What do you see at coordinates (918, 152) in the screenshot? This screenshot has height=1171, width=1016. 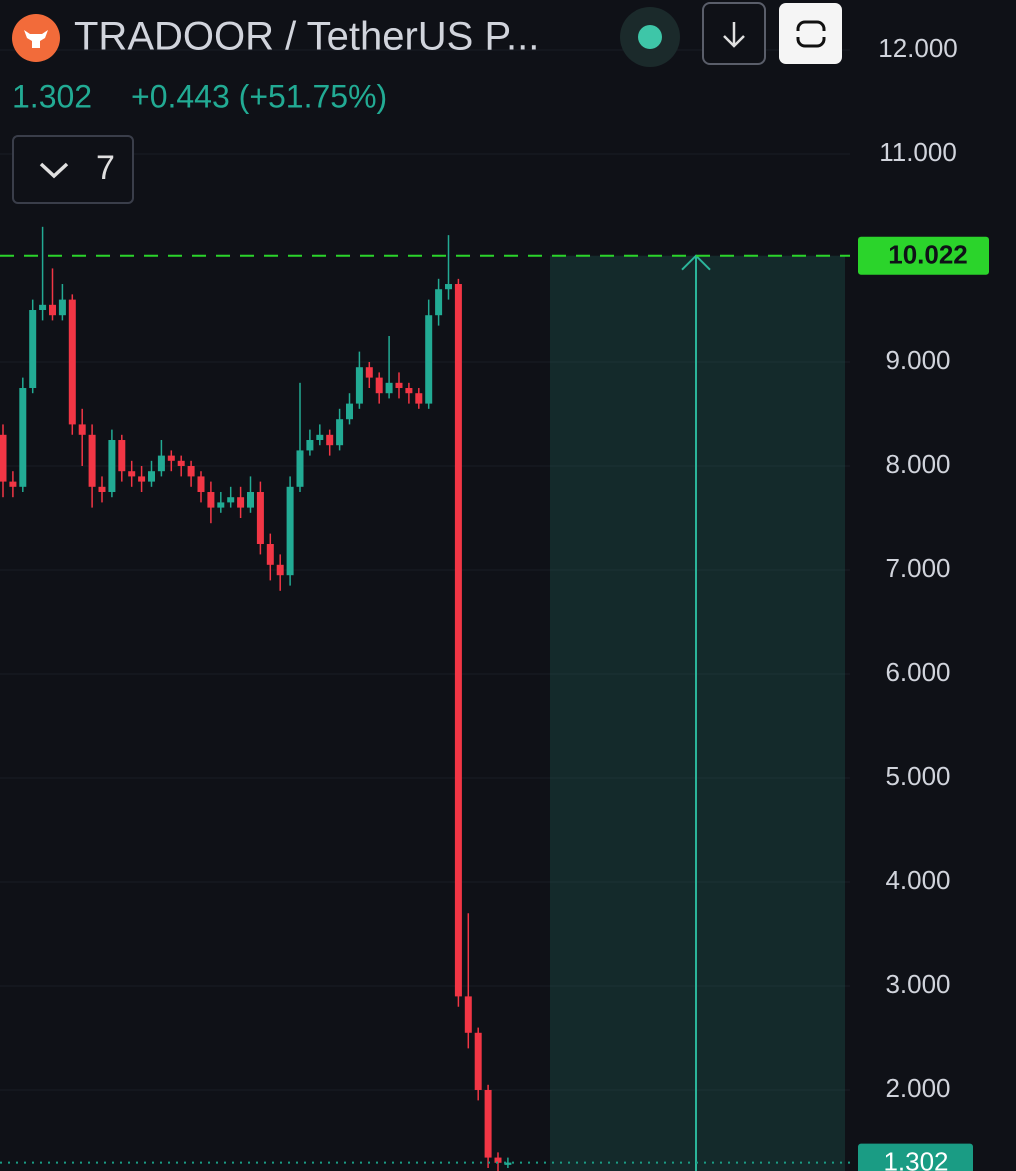 I see `y-tick-label: 11.000` at bounding box center [918, 152].